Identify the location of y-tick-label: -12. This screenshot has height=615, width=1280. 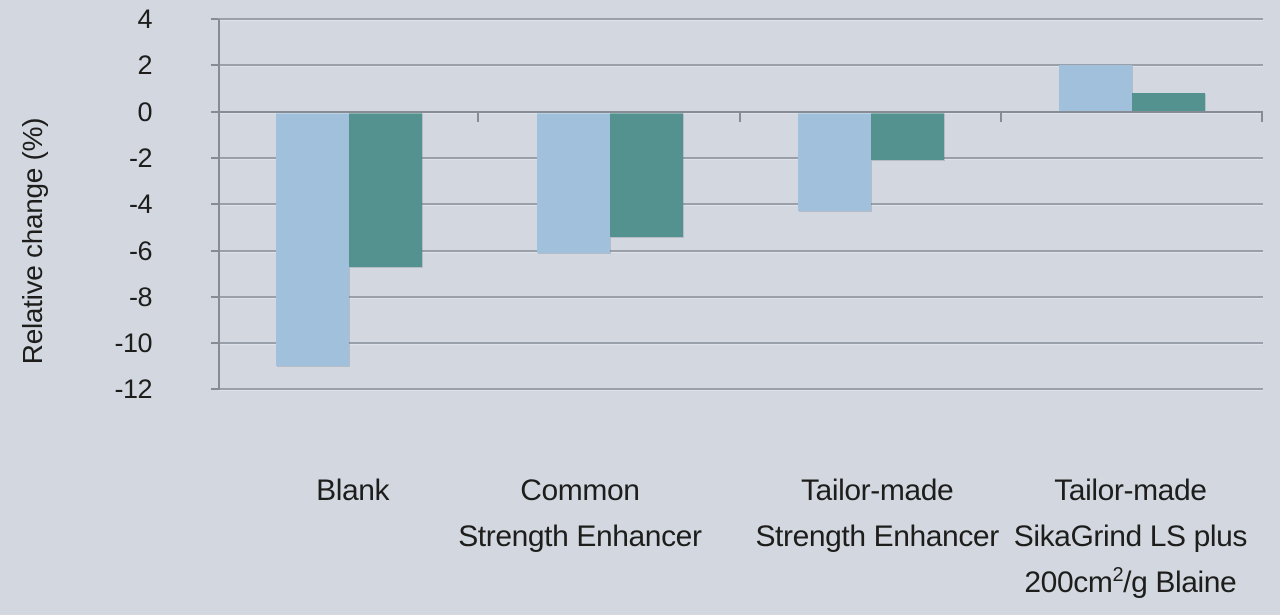
(133, 389).